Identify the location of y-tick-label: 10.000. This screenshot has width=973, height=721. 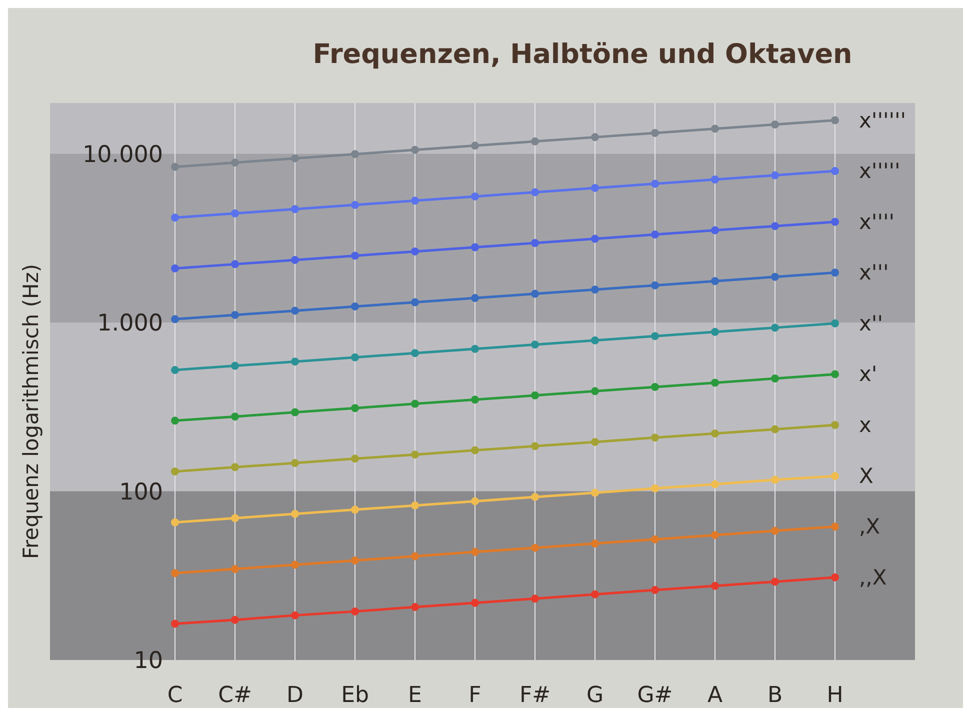
(122, 155).